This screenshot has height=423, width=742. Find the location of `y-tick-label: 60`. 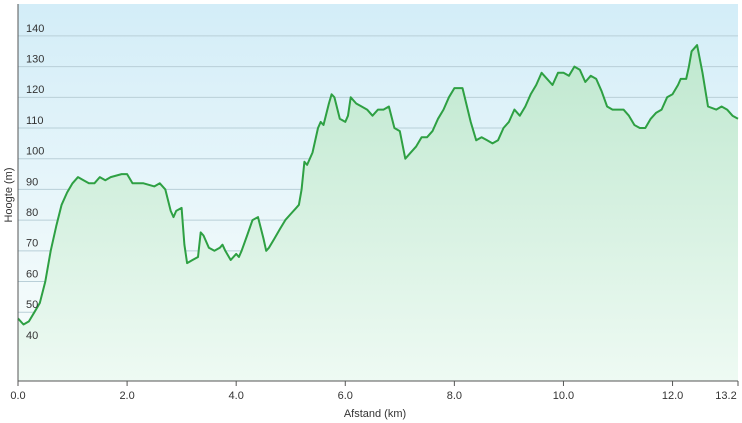

y-tick-label: 60 is located at coordinates (32, 274).